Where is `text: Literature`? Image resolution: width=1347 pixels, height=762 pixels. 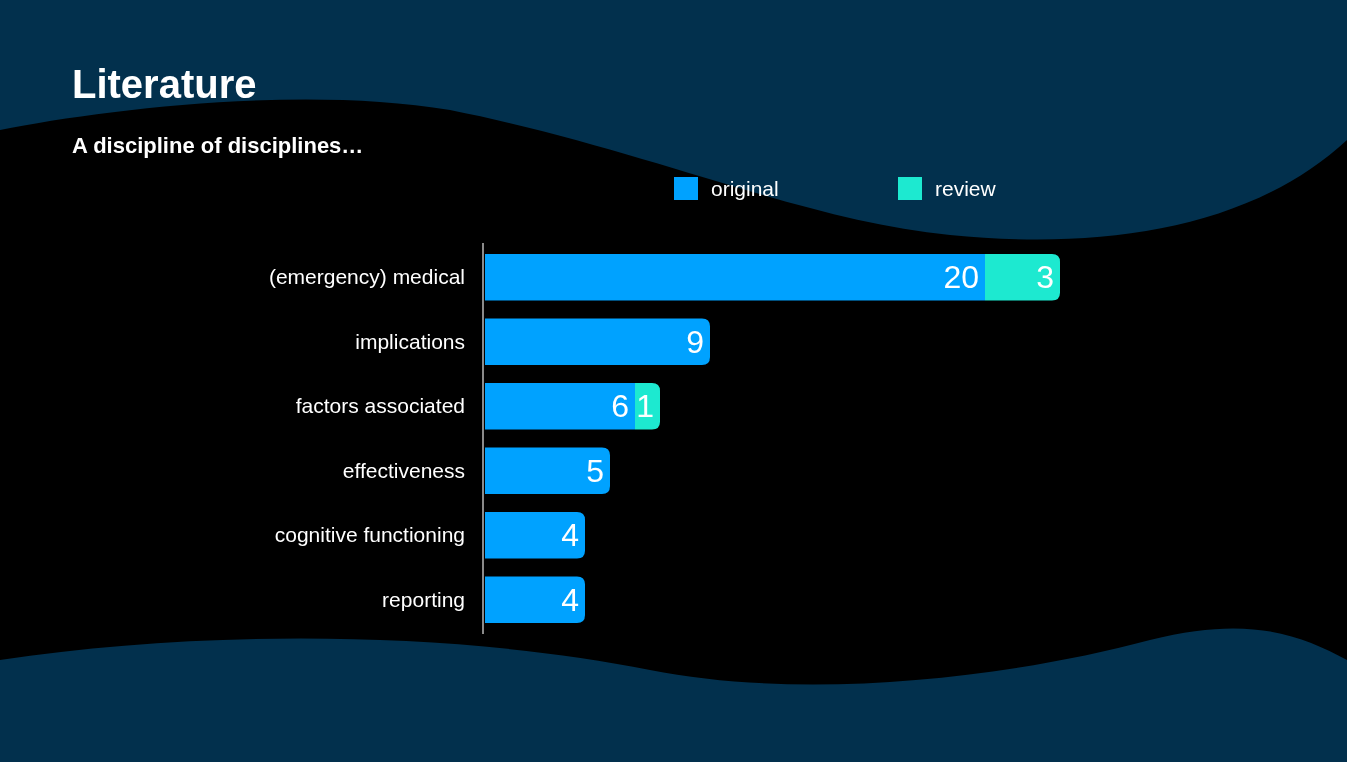
text: Literature is located at coordinates (164, 84).